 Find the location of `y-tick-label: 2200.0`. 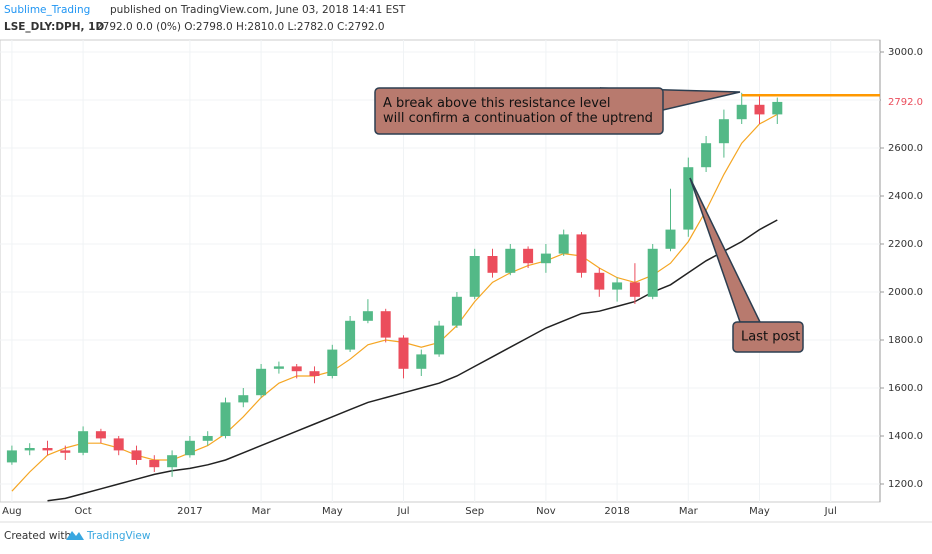

y-tick-label: 2200.0 is located at coordinates (905, 244).